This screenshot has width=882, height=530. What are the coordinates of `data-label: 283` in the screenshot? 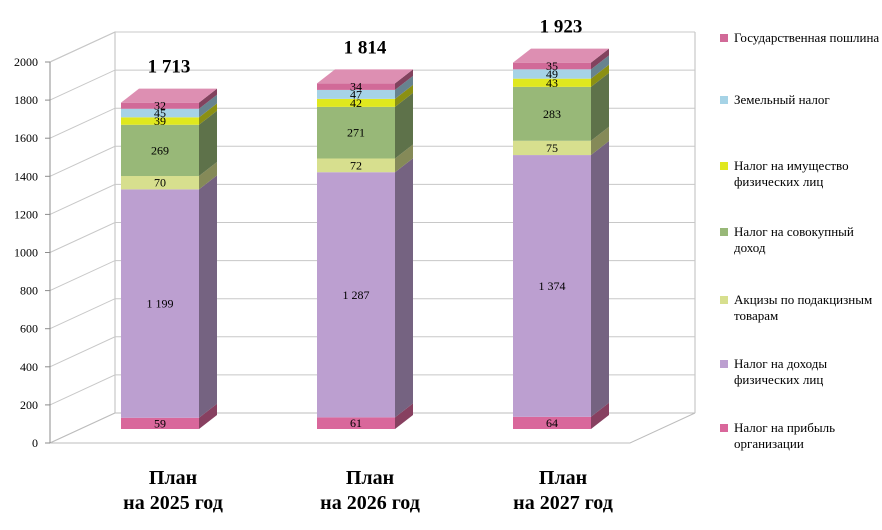 It's located at (552, 114).